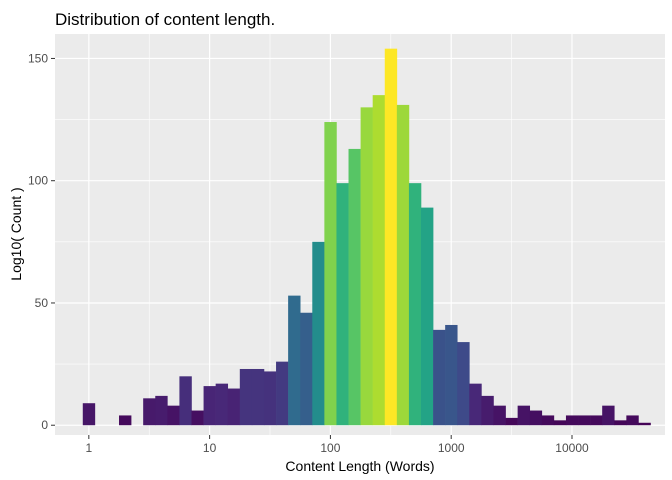  Describe the element at coordinates (572, 448) in the screenshot. I see `x-tick-label: 10000` at that location.